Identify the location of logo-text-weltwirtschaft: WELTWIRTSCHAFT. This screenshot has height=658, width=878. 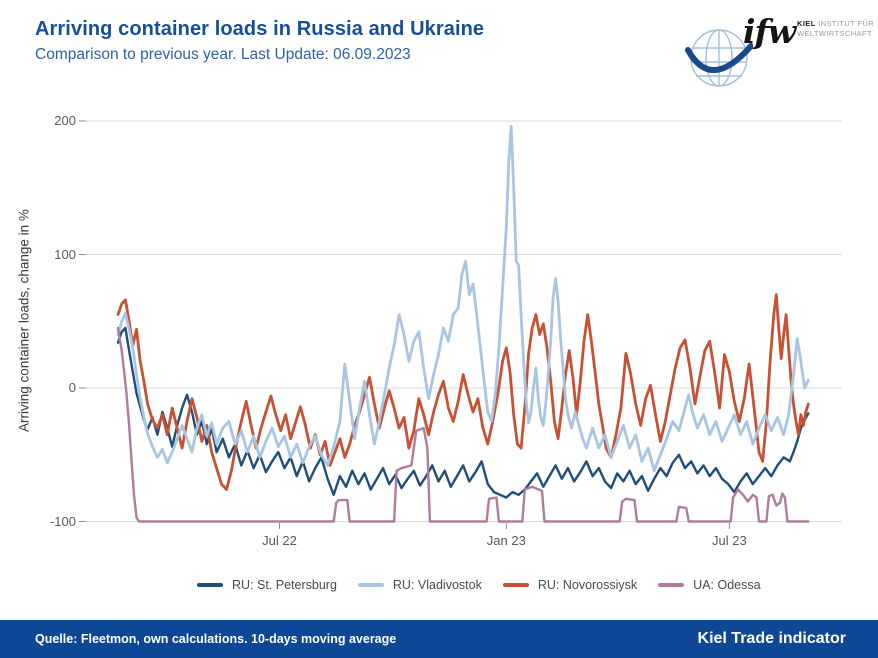
(834, 33).